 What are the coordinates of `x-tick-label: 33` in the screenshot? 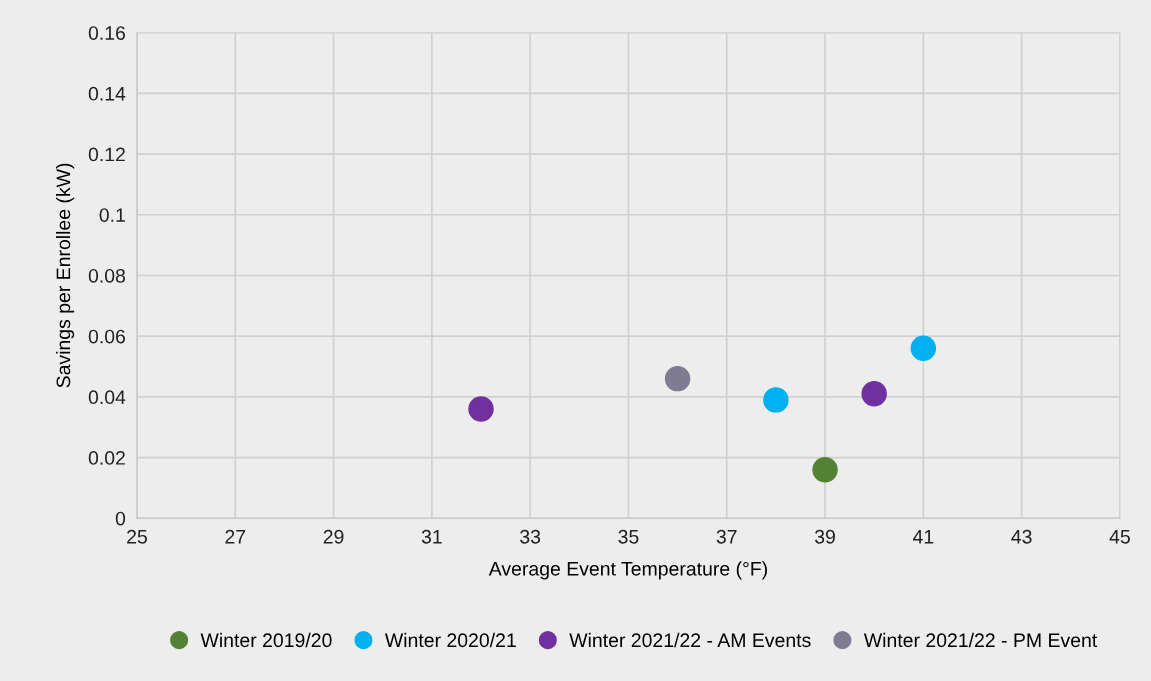 It's located at (530, 536).